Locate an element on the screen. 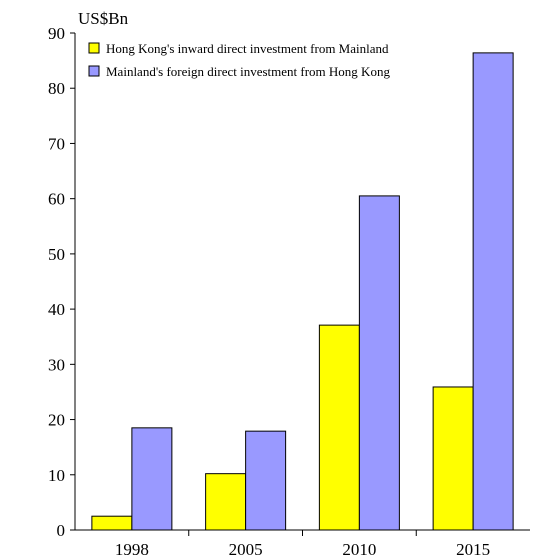 Image resolution: width=543 pixels, height=560 pixels. y-axis: 0 10 20 30 40 50 60 70 80 90 is located at coordinates (62, 282).